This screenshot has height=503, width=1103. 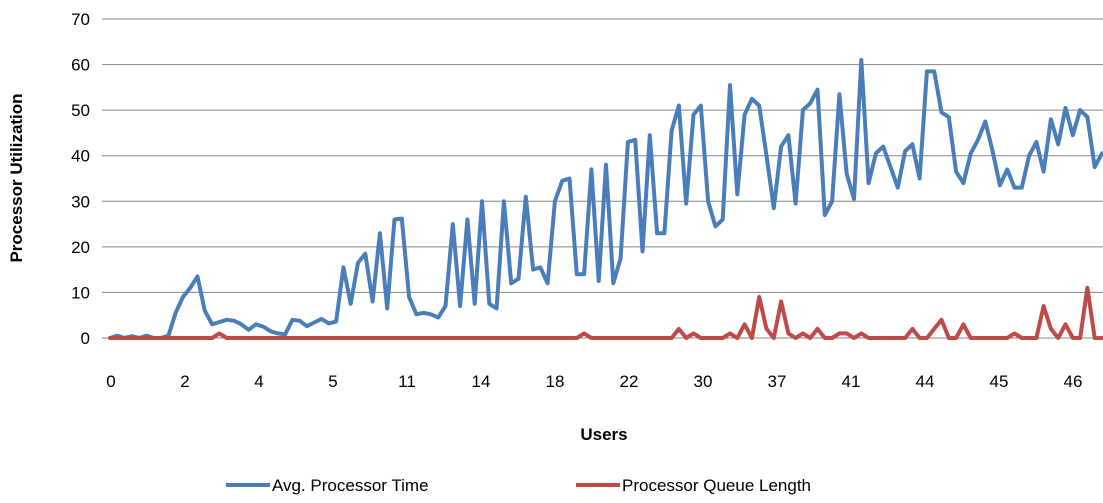 What do you see at coordinates (481, 381) in the screenshot?
I see `x-tick-label: 14` at bounding box center [481, 381].